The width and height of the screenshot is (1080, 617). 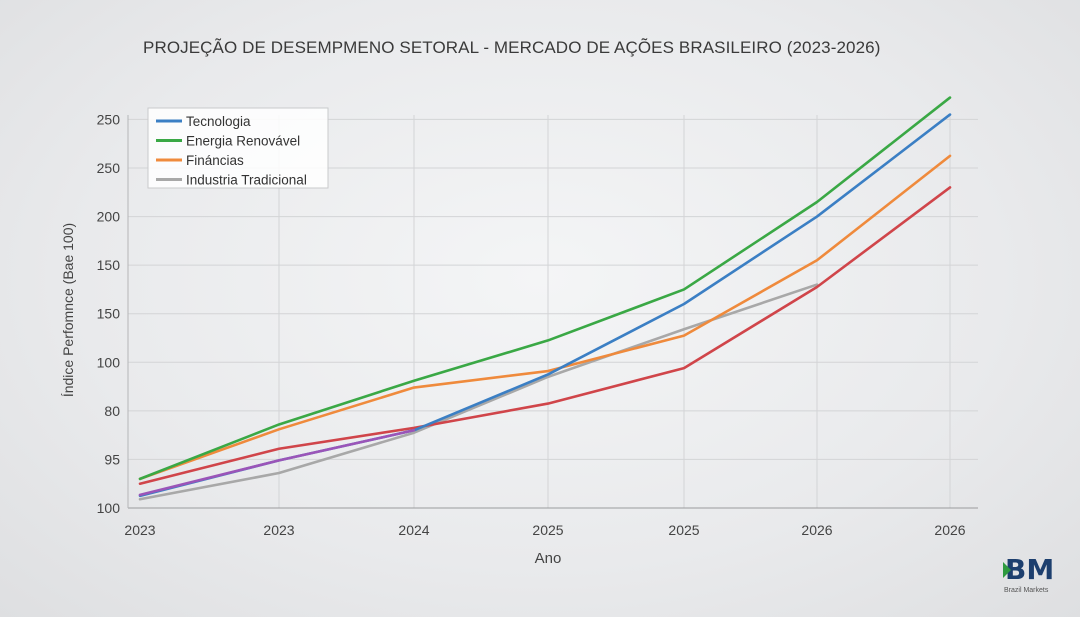 I want to click on logo-accent-icon, so click(x=1007, y=570).